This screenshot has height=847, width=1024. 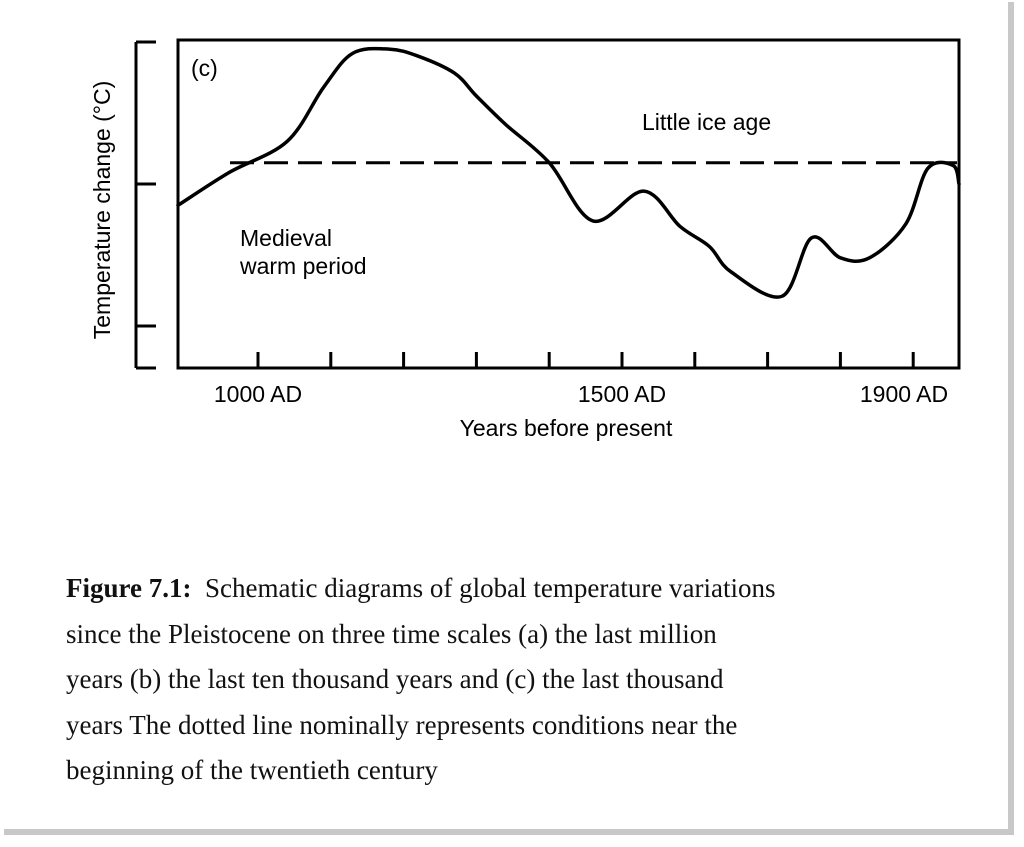 I want to click on x-axis-title: Years before present, so click(x=566, y=428).